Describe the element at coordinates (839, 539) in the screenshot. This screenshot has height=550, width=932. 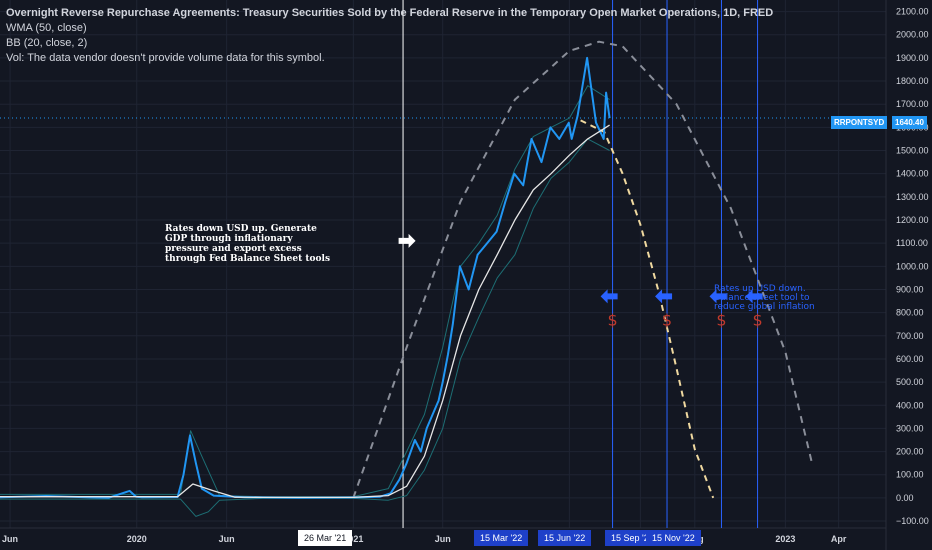
I see `x-tick-label: Apr` at that location.